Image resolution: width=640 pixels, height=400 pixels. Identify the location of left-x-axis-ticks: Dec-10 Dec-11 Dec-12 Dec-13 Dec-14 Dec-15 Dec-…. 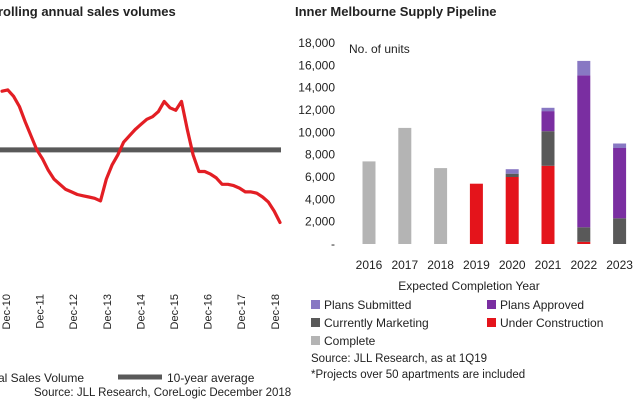
(141, 311).